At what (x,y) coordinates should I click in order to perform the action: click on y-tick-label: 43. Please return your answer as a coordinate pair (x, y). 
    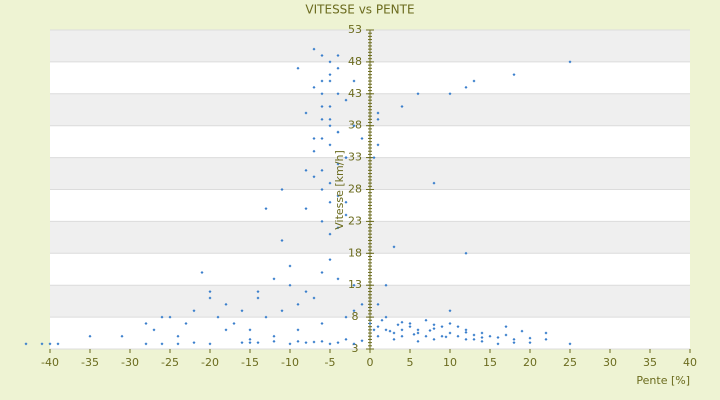
    Looking at the image, I should click on (355, 93).